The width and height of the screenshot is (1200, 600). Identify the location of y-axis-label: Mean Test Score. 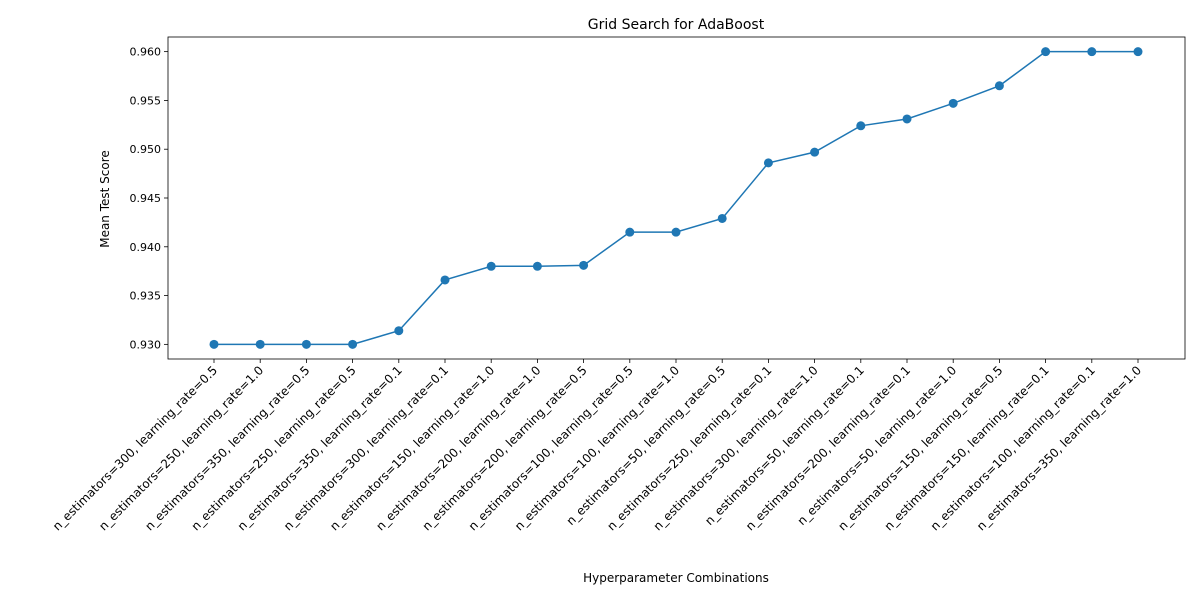
(105, 199).